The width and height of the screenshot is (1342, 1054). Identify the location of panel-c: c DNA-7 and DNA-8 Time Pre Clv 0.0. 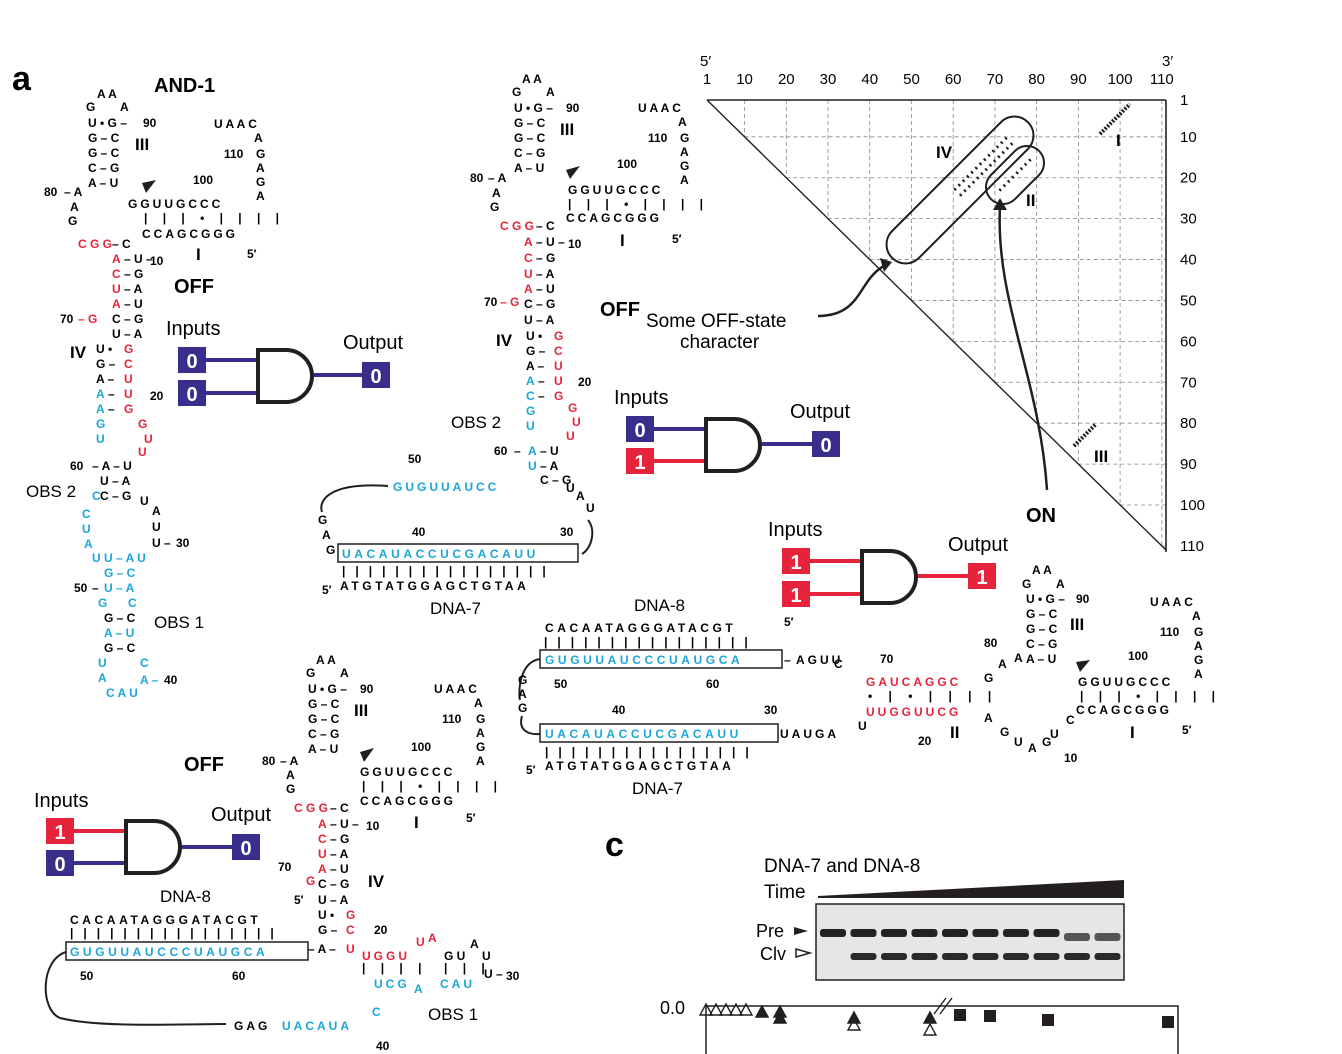
(892, 940).